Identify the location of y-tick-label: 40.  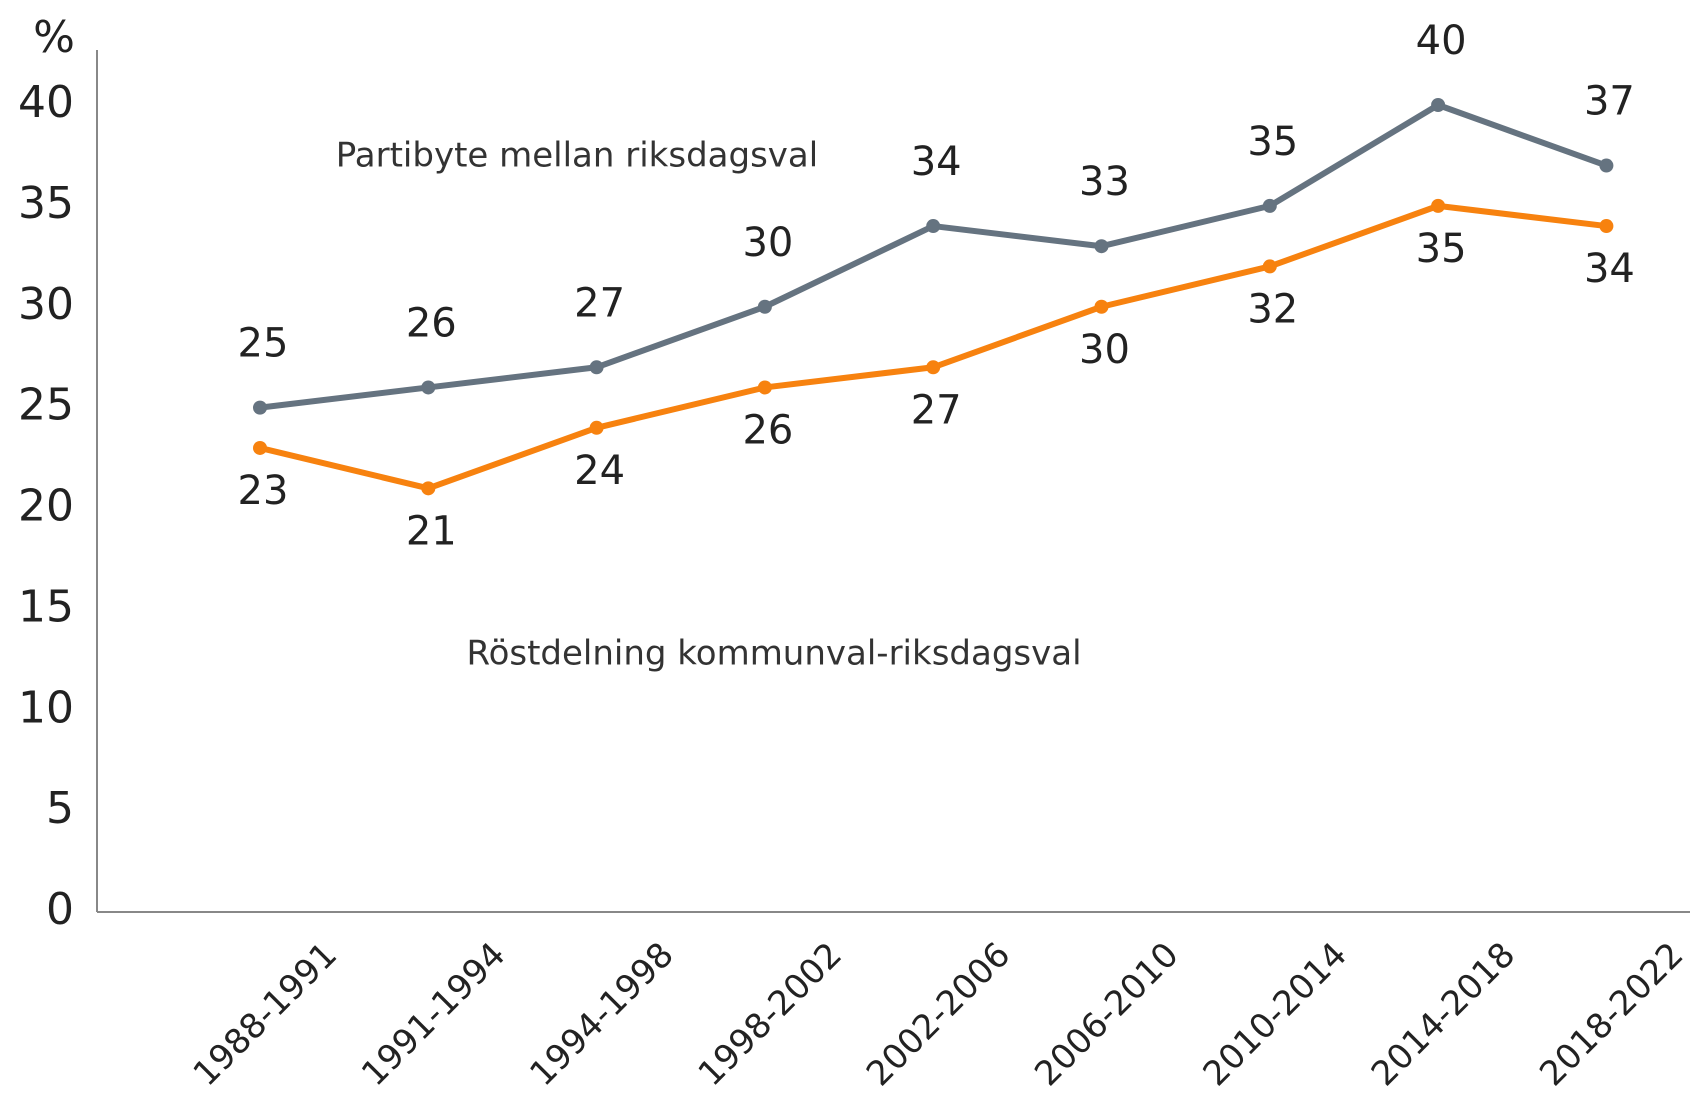
(46, 102).